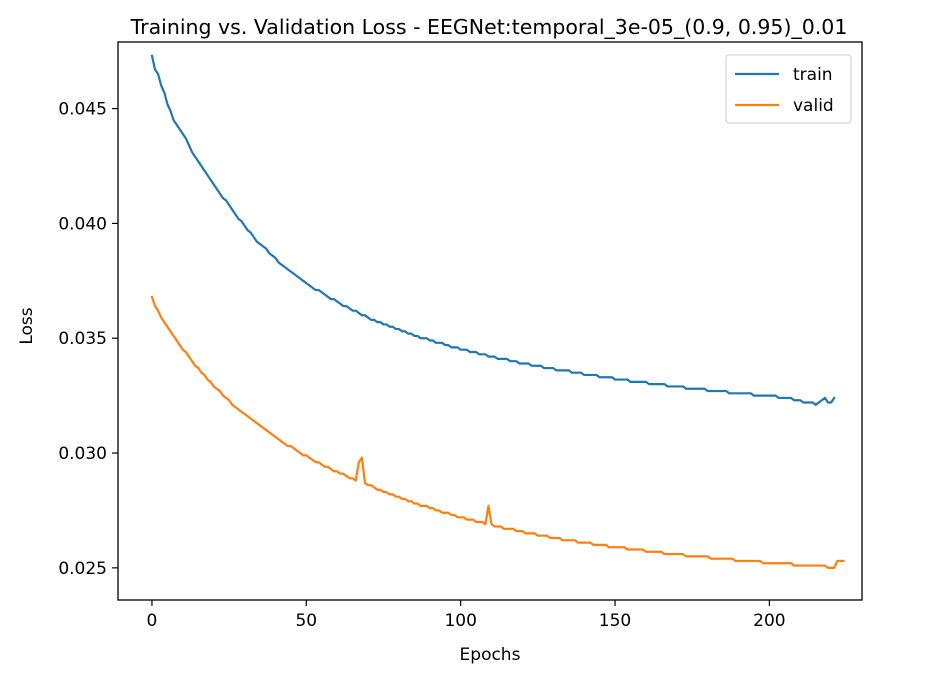 The width and height of the screenshot is (942, 678). Describe the element at coordinates (490, 655) in the screenshot. I see `x-axis-label: Epochs` at that location.